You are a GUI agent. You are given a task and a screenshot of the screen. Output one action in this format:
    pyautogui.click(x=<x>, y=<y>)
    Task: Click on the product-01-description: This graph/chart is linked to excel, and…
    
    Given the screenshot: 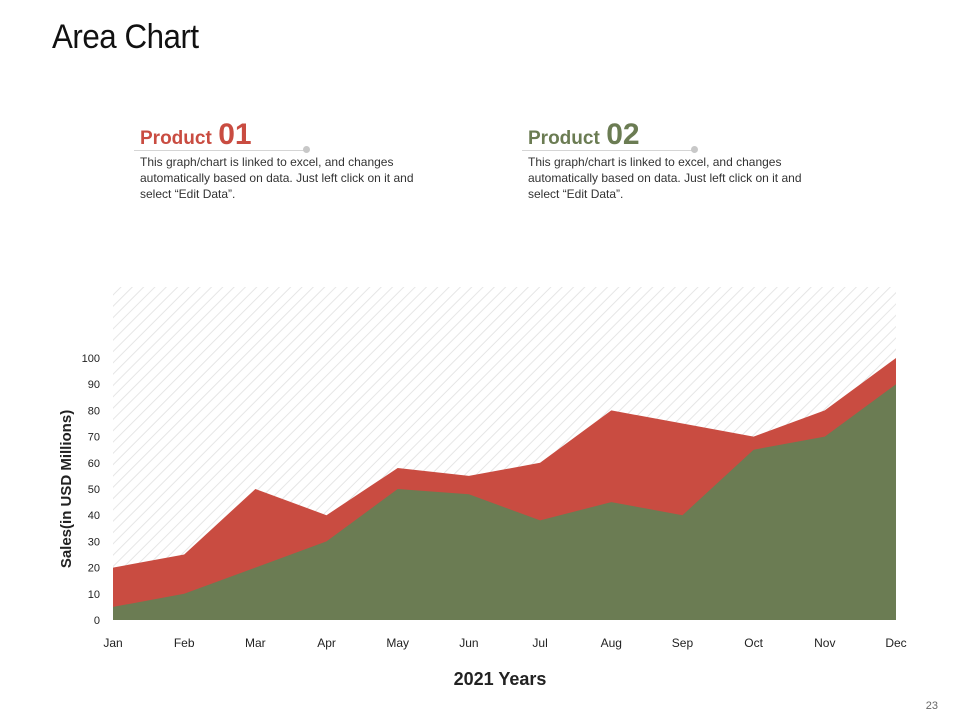 What is the action you would take?
    pyautogui.click(x=277, y=178)
    